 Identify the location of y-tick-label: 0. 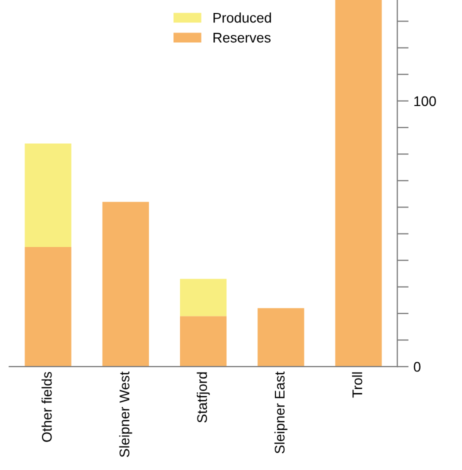
(417, 367).